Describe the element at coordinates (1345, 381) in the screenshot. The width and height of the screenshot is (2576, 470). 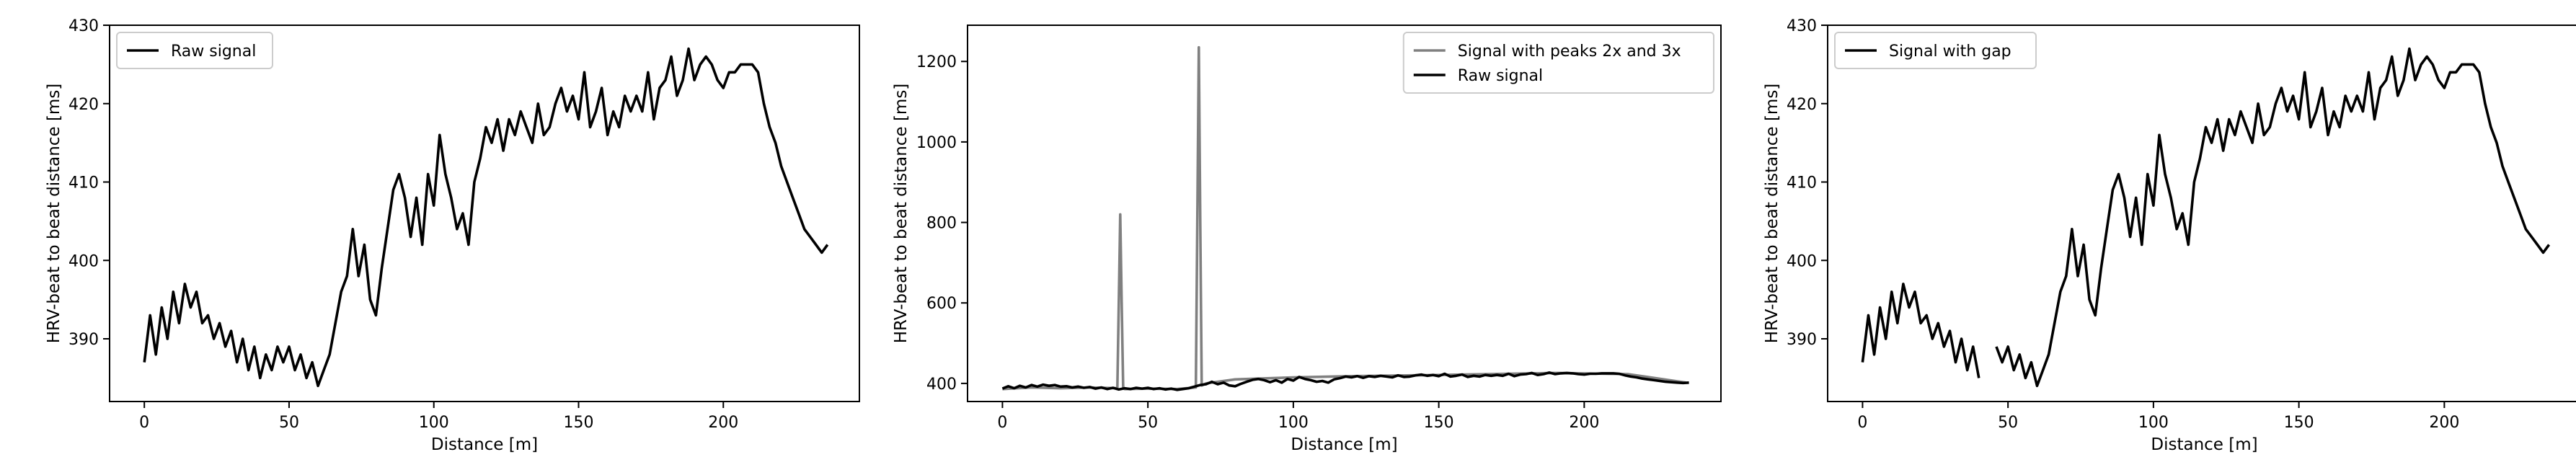
I see `series-line-raw-signal` at that location.